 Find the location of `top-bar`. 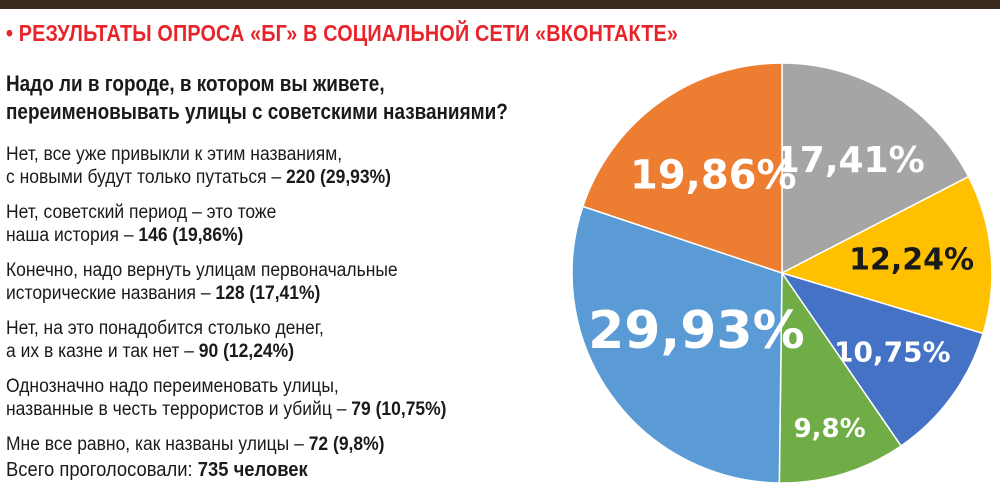

top-bar is located at coordinates (500, 4).